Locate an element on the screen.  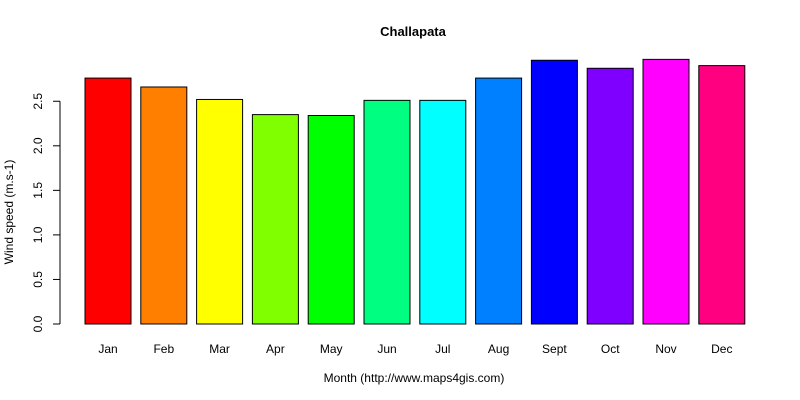
bar-dec is located at coordinates (722, 195).